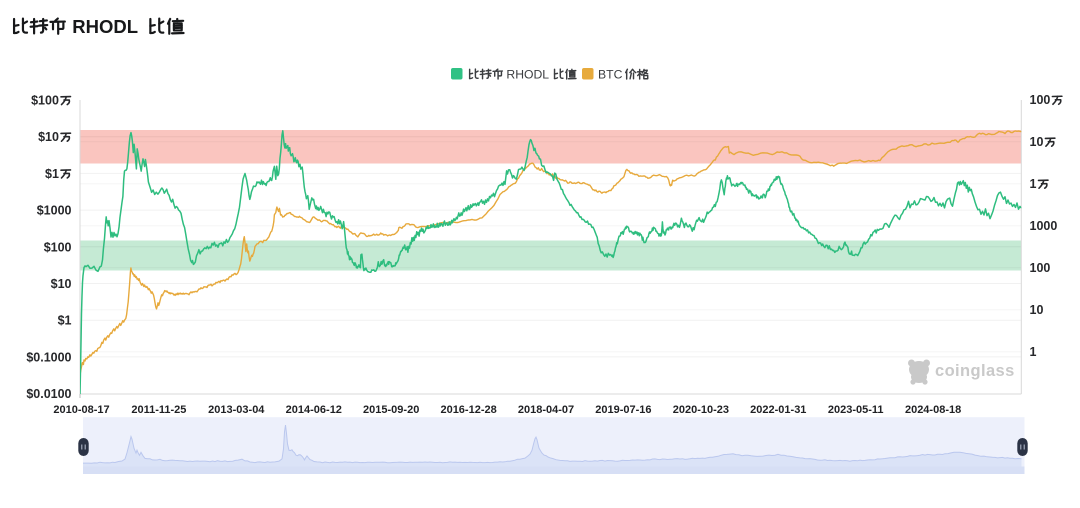 The image size is (1080, 508). Describe the element at coordinates (48, 357) in the screenshot. I see `svg-text: $0.1000` at that location.